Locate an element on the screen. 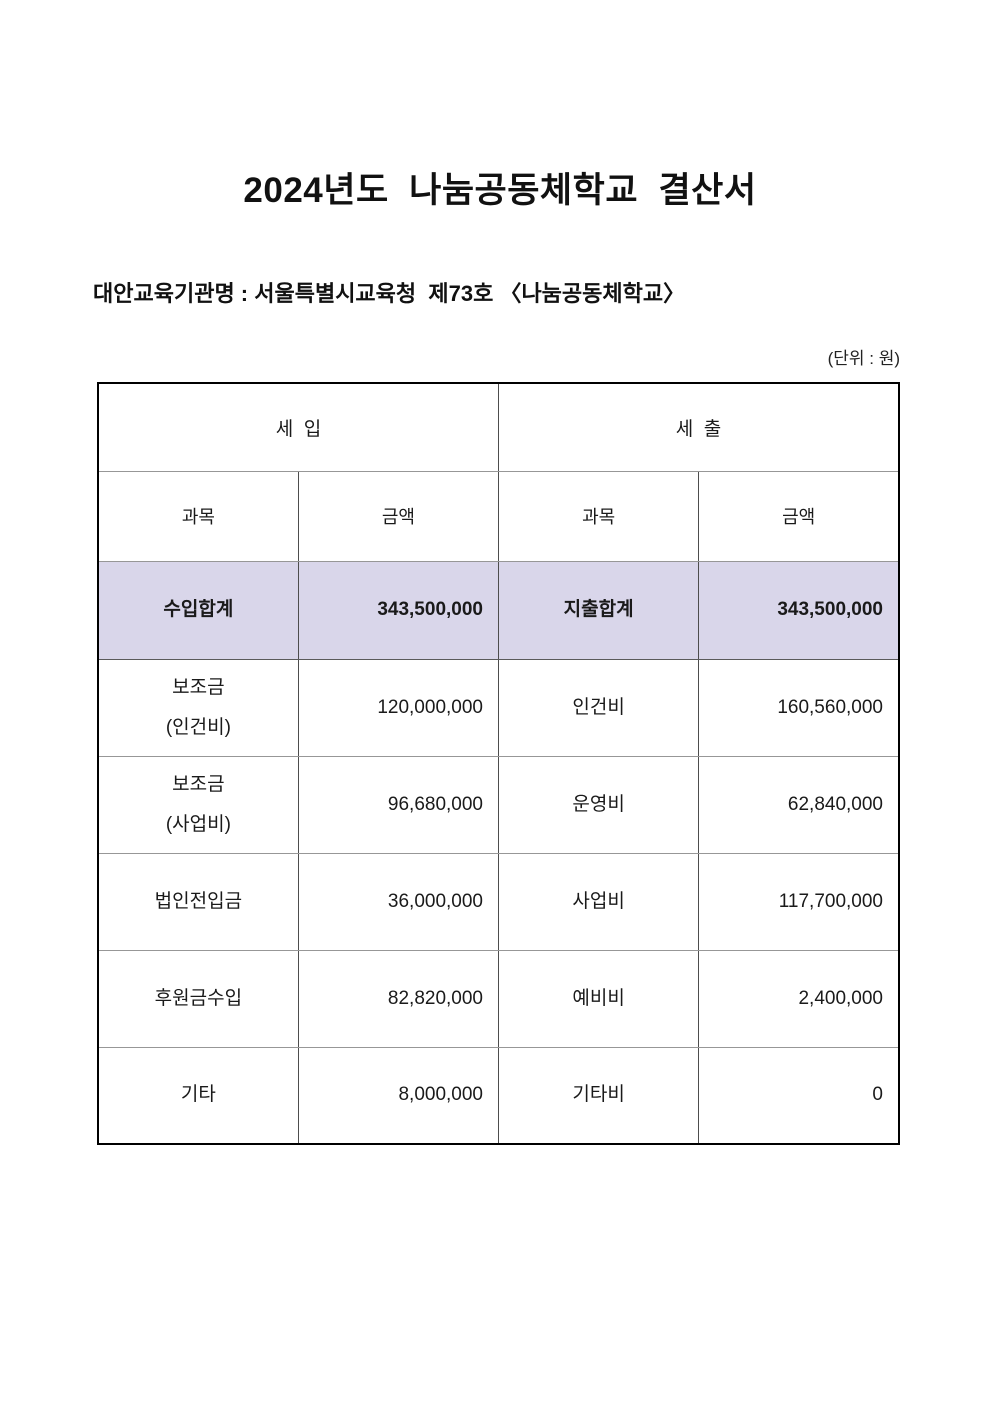 The height and width of the screenshot is (1414, 1000). revenue-category-cell: 보조금 (사업비) is located at coordinates (198, 804).